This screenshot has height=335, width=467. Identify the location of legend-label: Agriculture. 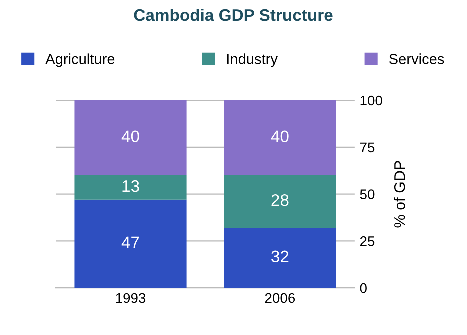
(80, 61).